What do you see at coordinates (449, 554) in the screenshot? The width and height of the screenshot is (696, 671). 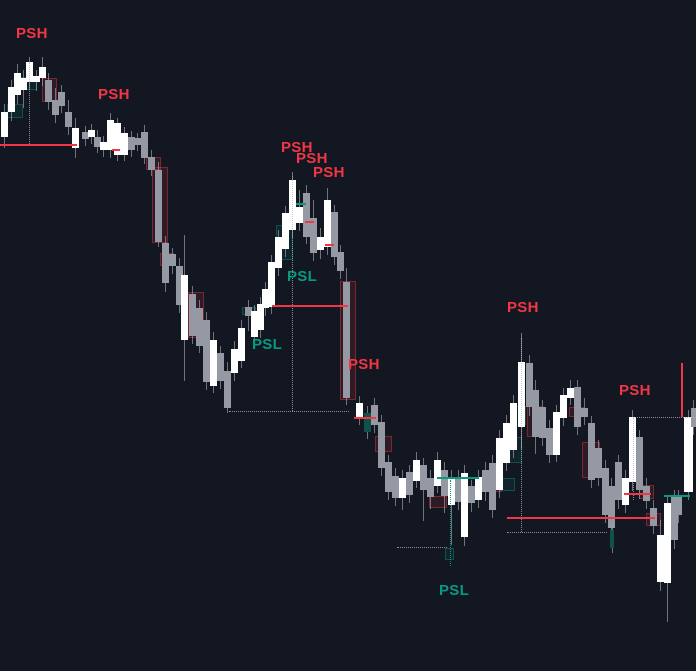 I see `bullish-zone-box` at bounding box center [449, 554].